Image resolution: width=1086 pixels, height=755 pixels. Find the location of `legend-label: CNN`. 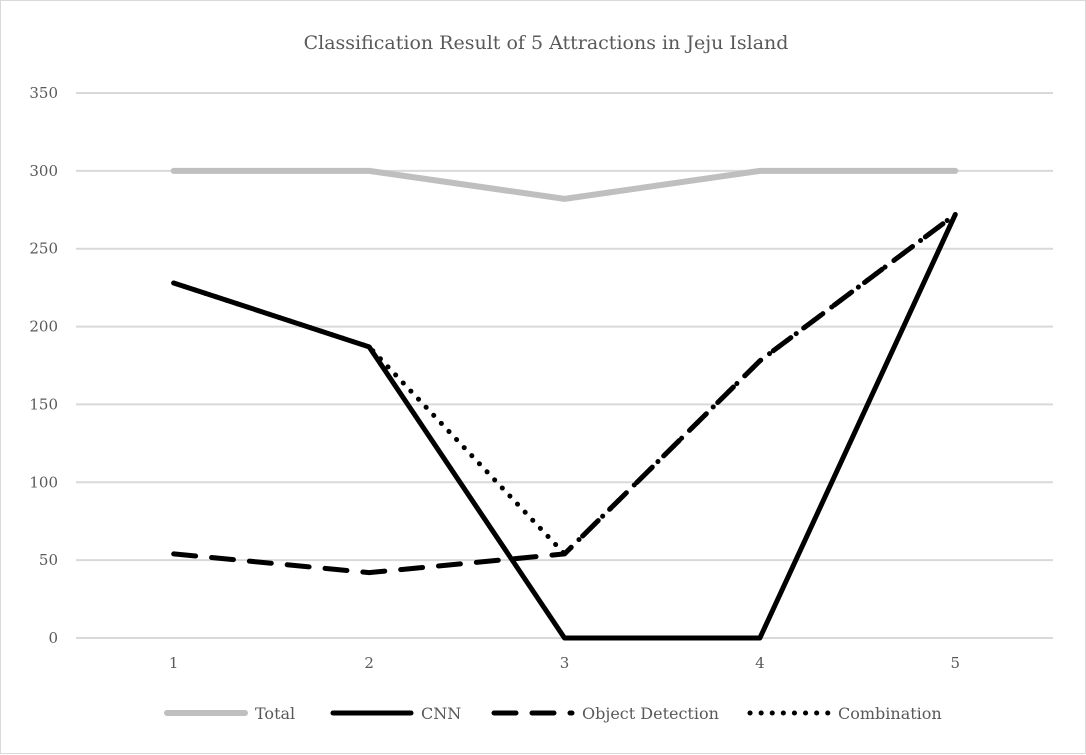

legend-label: CNN is located at coordinates (441, 713).